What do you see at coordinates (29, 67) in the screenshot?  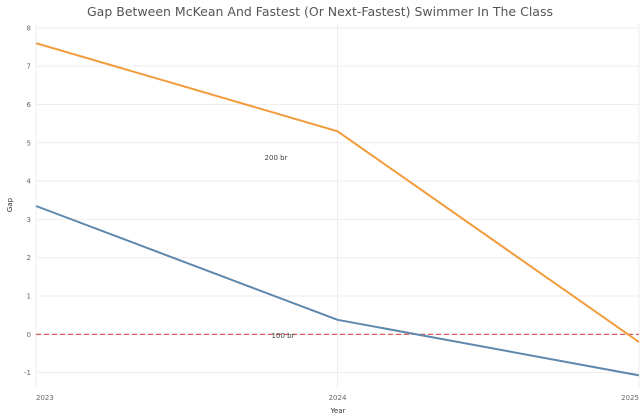 I see `y-tick-label: 7` at bounding box center [29, 67].